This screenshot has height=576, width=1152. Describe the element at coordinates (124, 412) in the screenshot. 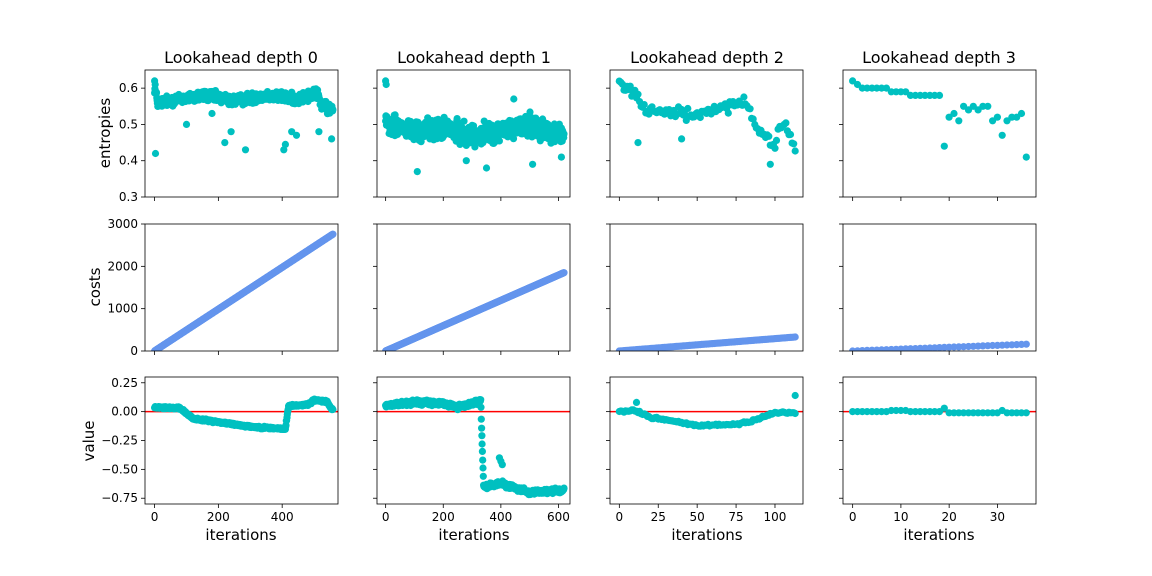

I see `y-tick-label: 0.00` at that location.